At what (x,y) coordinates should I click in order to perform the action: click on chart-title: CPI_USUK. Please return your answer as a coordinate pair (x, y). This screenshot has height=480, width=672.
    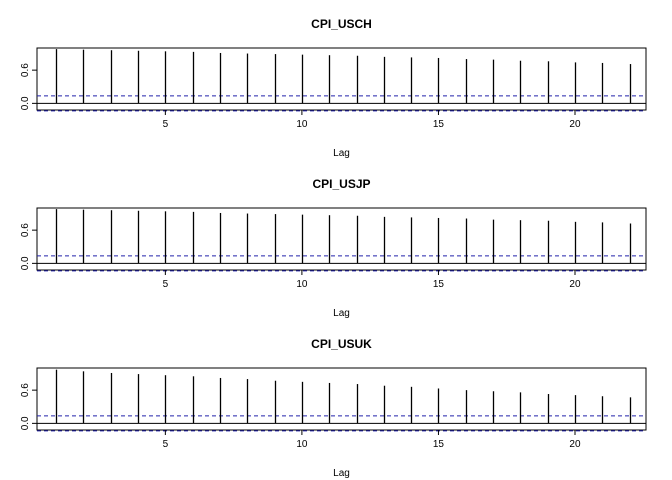
    Looking at the image, I should click on (341, 344).